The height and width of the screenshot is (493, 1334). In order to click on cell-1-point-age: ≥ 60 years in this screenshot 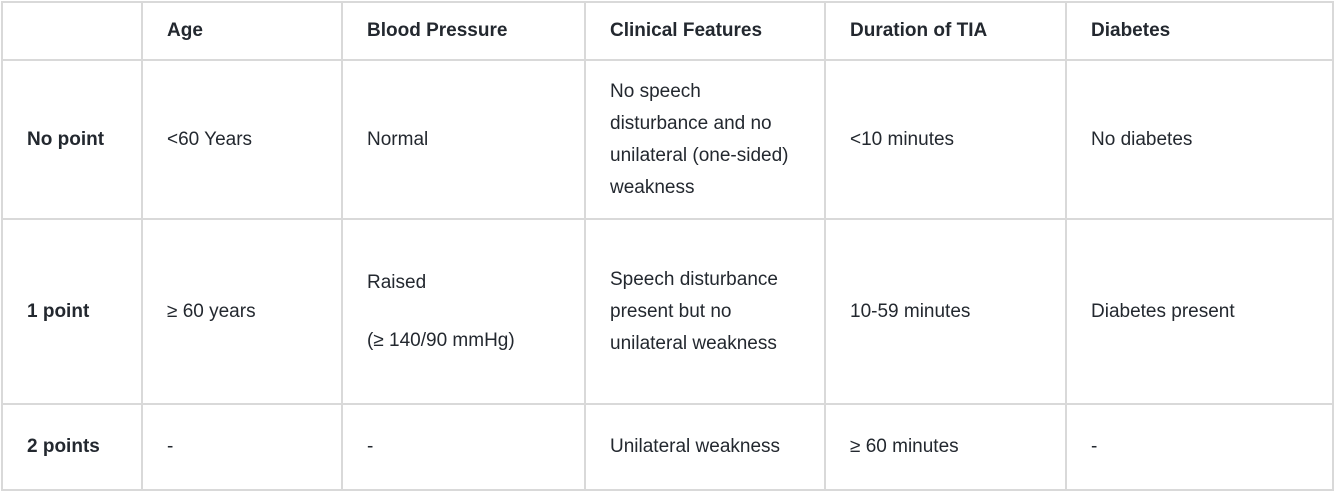, I will do `click(242, 311)`.